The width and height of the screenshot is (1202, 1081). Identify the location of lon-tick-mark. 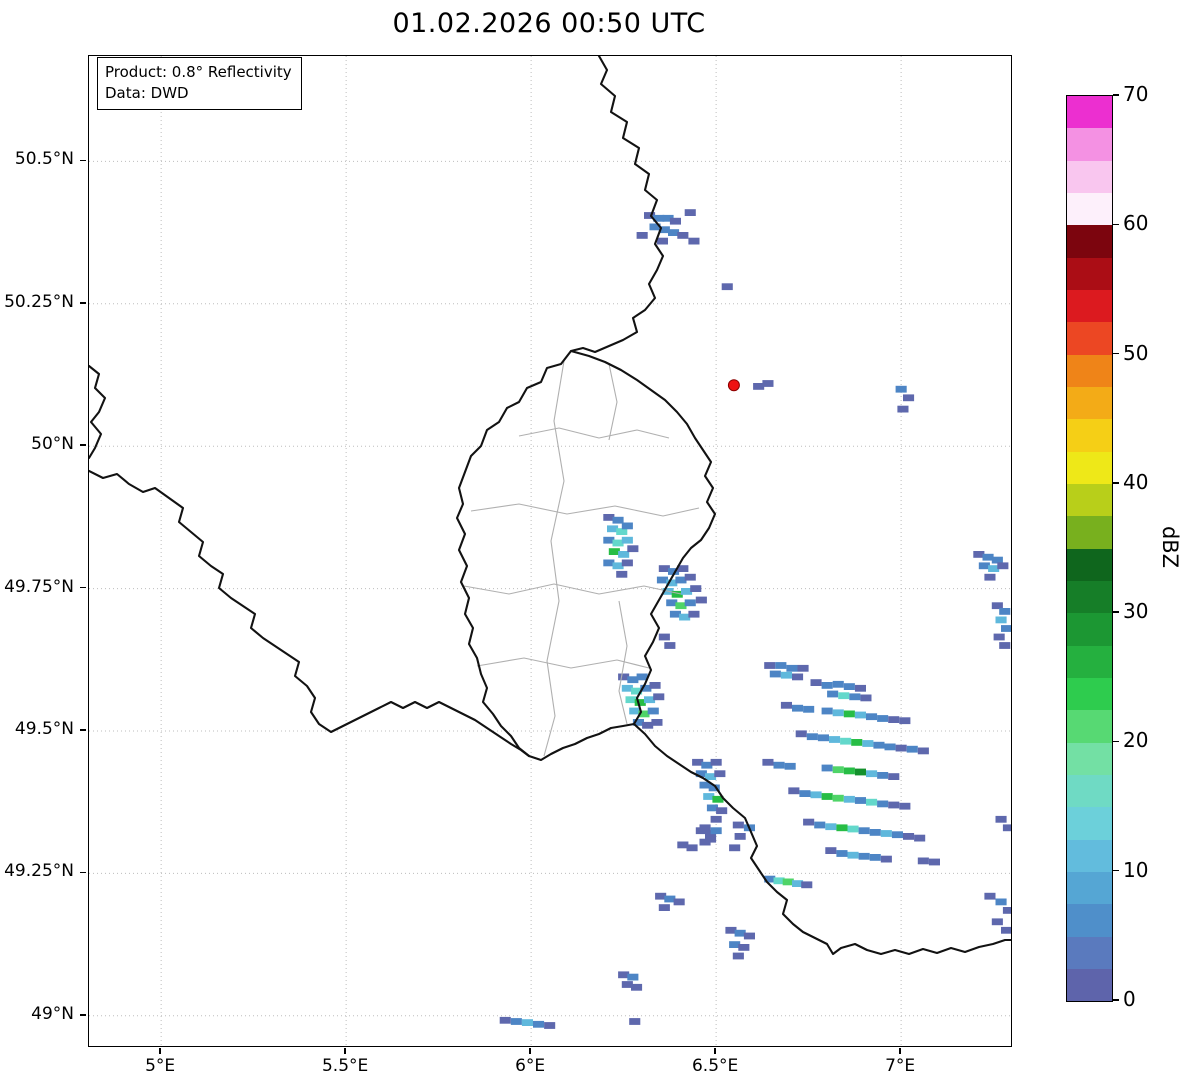
(715, 1051).